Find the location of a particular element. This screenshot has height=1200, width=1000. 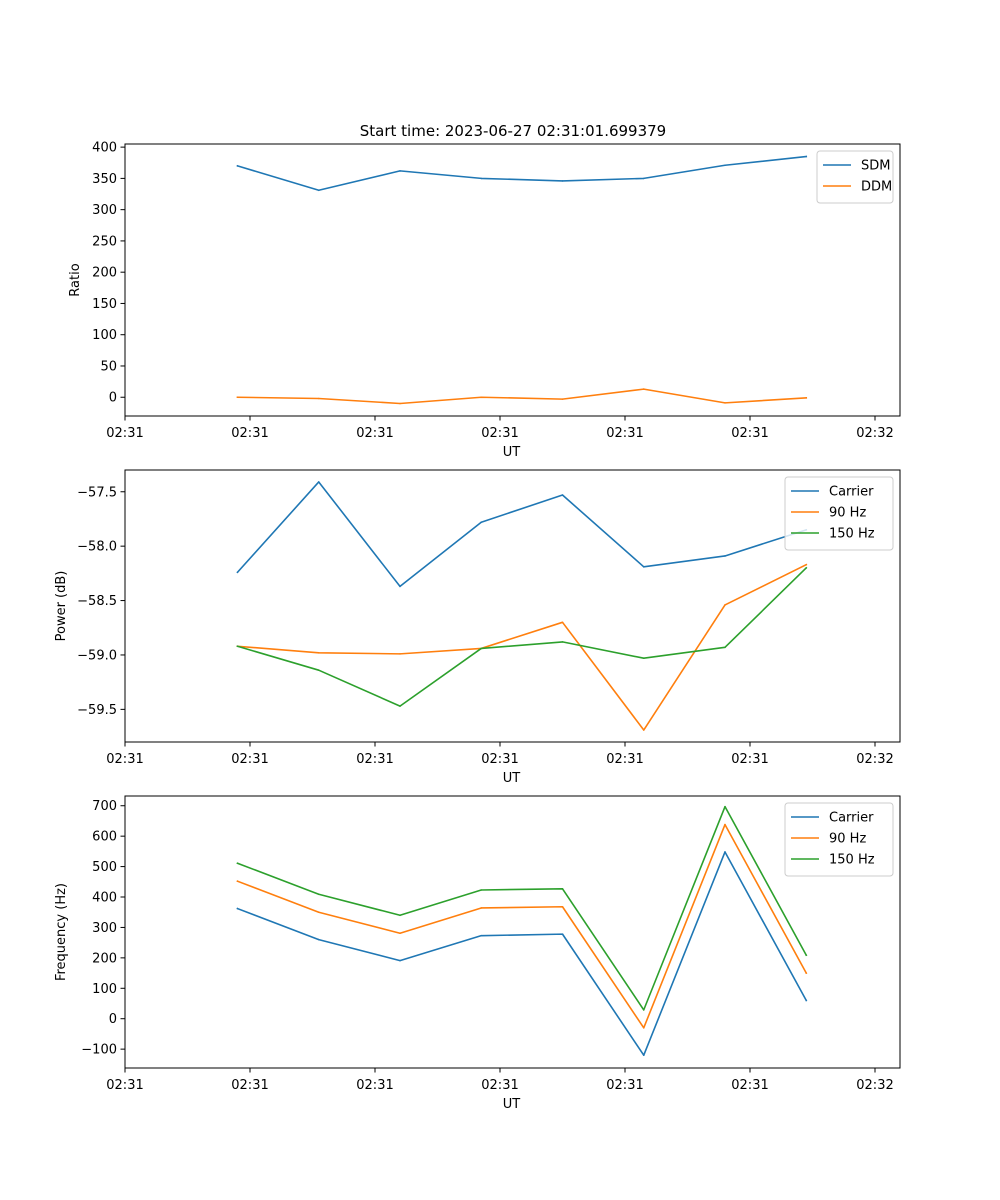

frequency-y-tick-label: 400 is located at coordinates (104, 898).